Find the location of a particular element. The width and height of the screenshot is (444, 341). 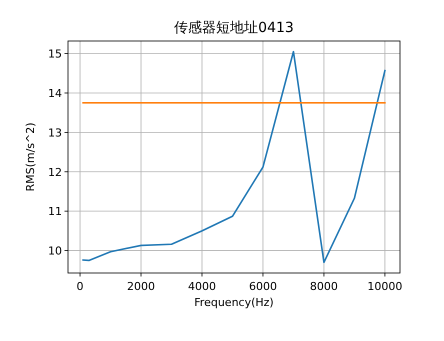

y-tick-label: 15 is located at coordinates (55, 54).